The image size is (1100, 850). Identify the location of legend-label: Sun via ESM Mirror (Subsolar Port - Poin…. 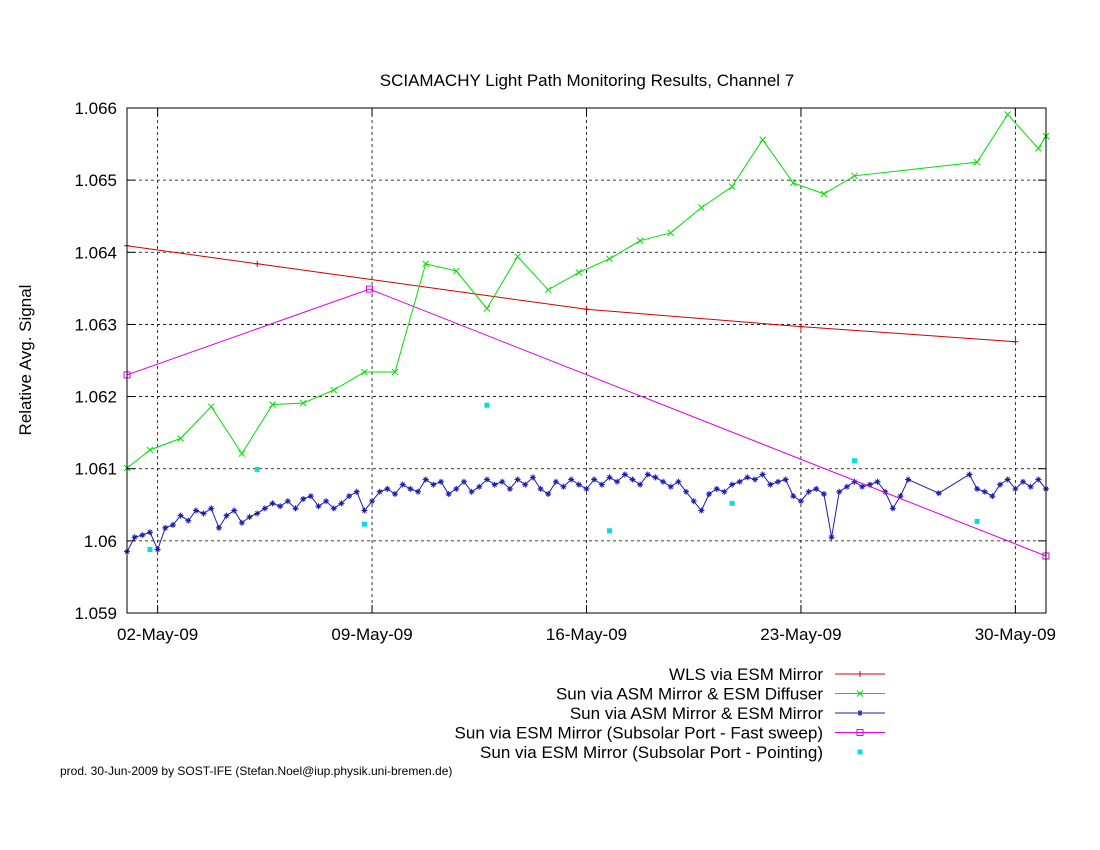
(651, 752).